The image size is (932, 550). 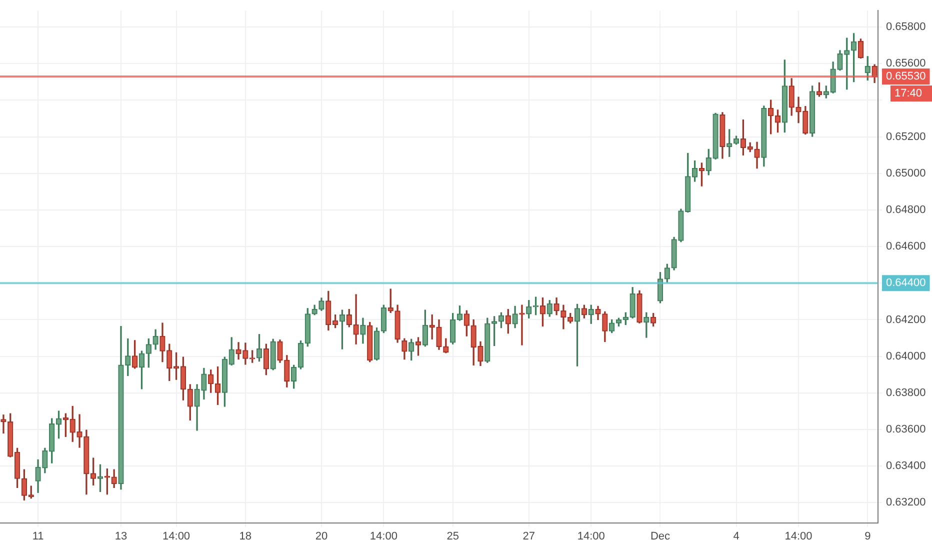 I want to click on y-tick-label: 0.64000, so click(x=906, y=356).